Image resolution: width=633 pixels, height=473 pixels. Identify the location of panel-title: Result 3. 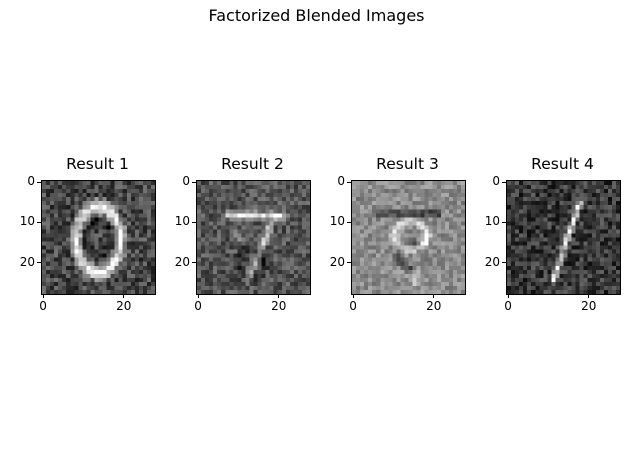
(407, 164).